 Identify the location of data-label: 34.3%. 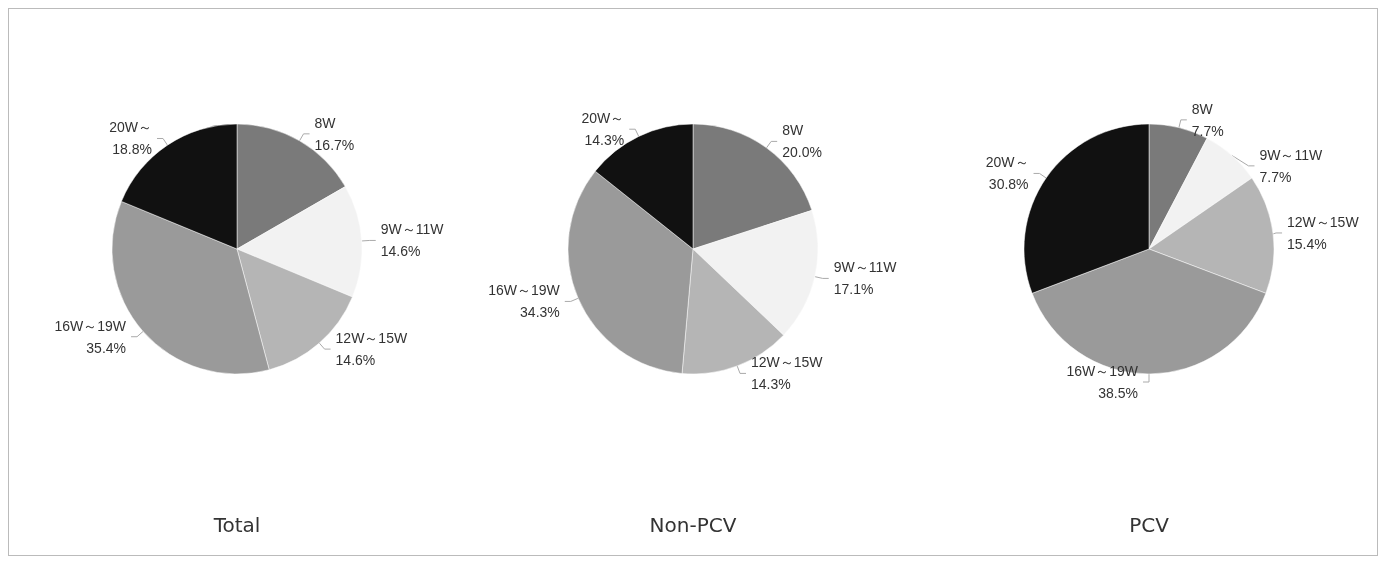
(540, 312).